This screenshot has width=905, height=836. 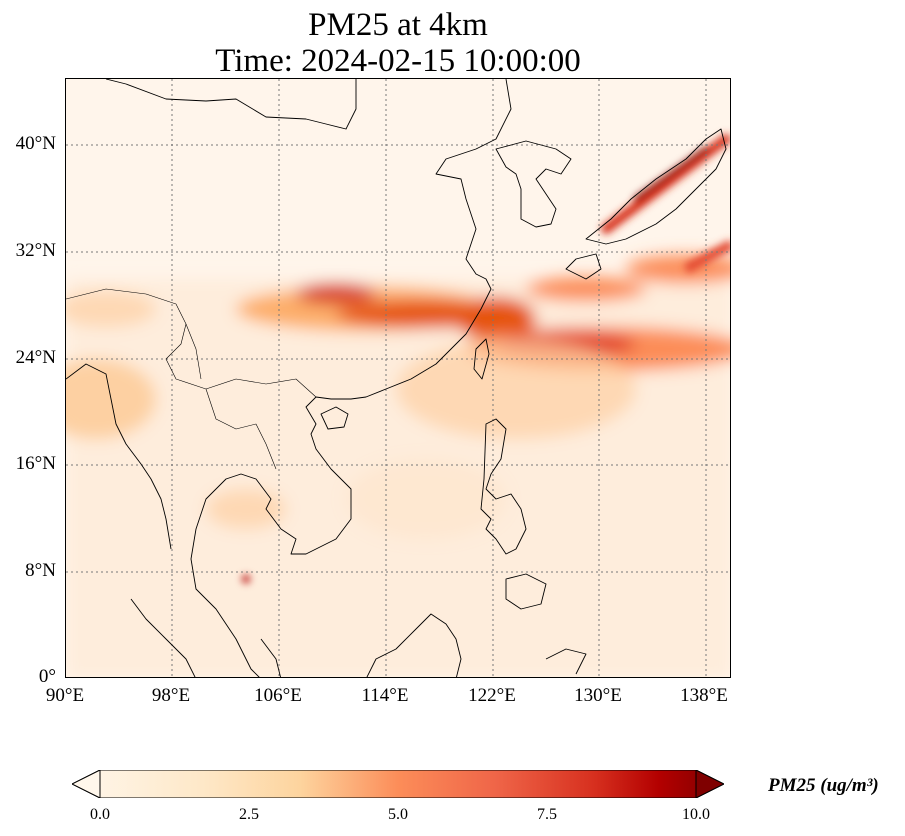 I want to click on colorbar-extend-max, so click(x=709, y=784).